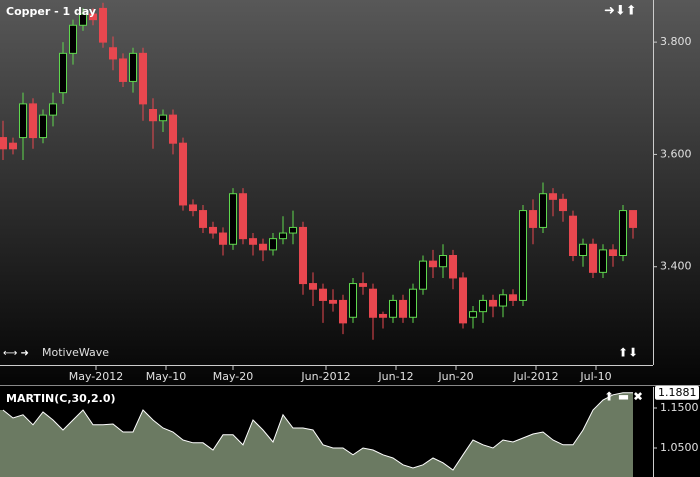  I want to click on y-tick-label: 1.1500, so click(679, 407).